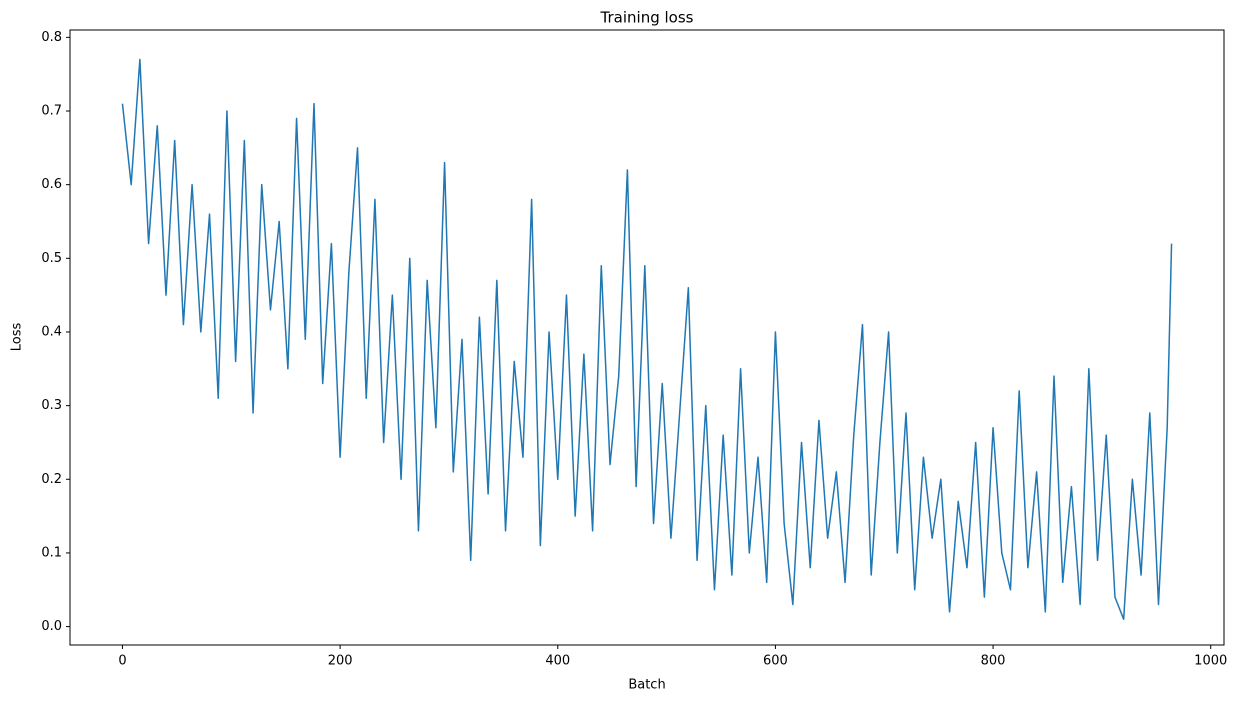 The image size is (1239, 701). I want to click on y-tick-label: 0.4, so click(51, 331).